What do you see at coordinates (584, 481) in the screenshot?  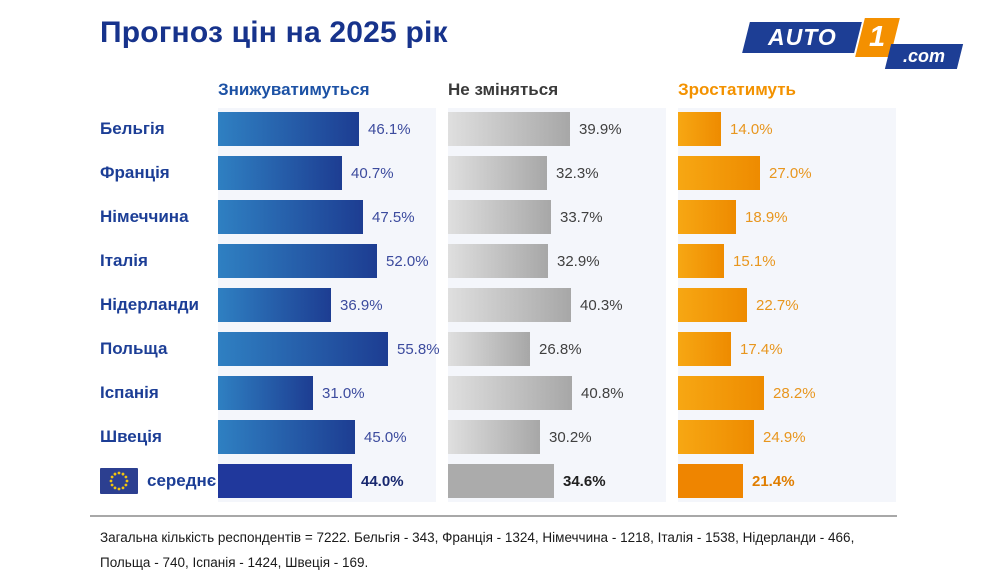 I see `same-value: 34.6%` at bounding box center [584, 481].